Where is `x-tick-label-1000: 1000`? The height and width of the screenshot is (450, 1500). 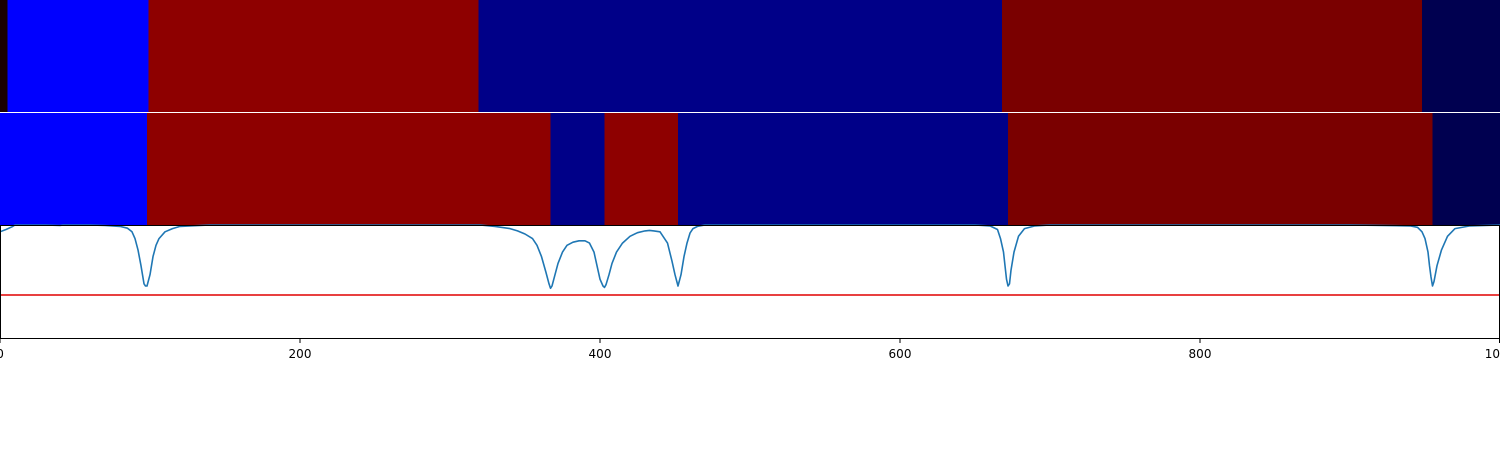 x-tick-label-1000: 1000 is located at coordinates (1492, 354).